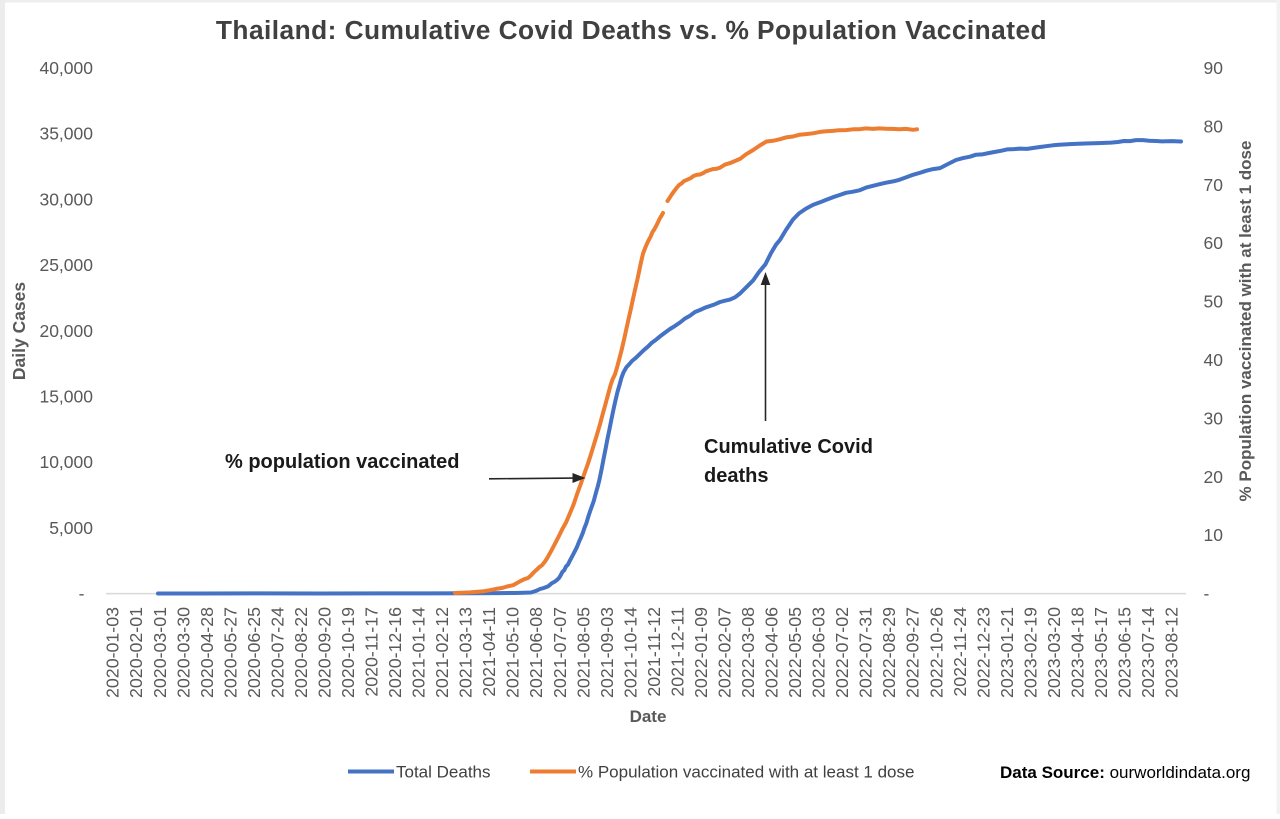 This screenshot has width=1280, height=819. What do you see at coordinates (1077, 652) in the screenshot?
I see `svg-text: 2023-04-18` at bounding box center [1077, 652].